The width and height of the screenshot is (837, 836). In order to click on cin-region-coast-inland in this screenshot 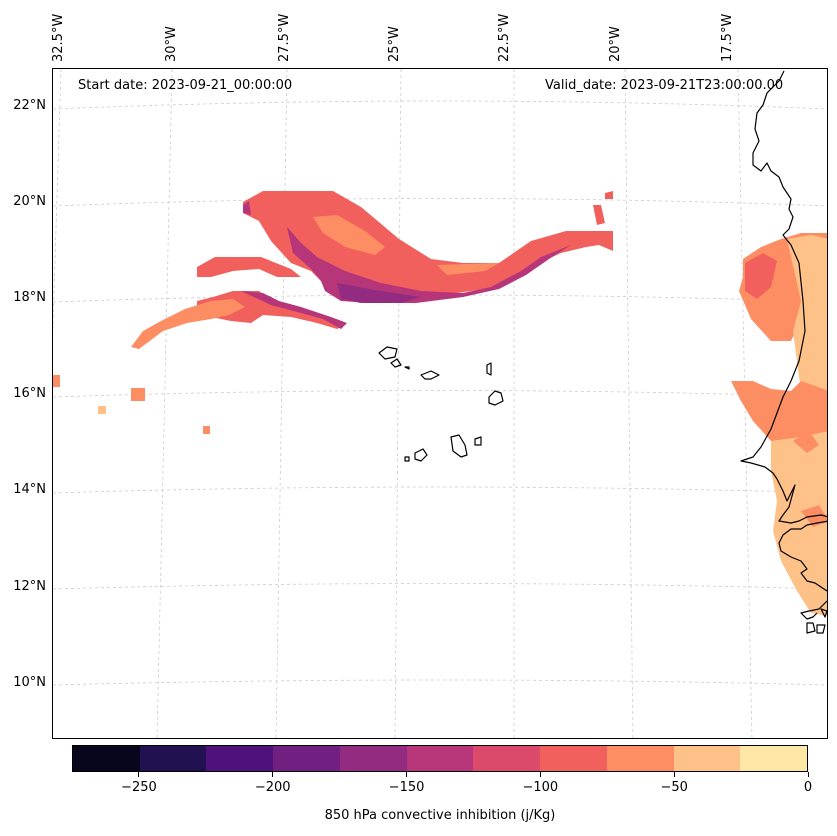, I will do `click(807, 332)`.